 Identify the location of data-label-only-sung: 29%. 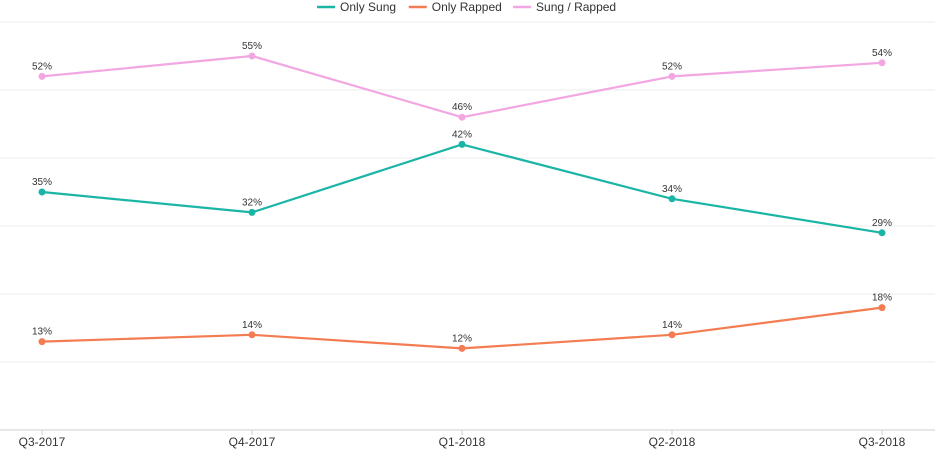
(882, 223).